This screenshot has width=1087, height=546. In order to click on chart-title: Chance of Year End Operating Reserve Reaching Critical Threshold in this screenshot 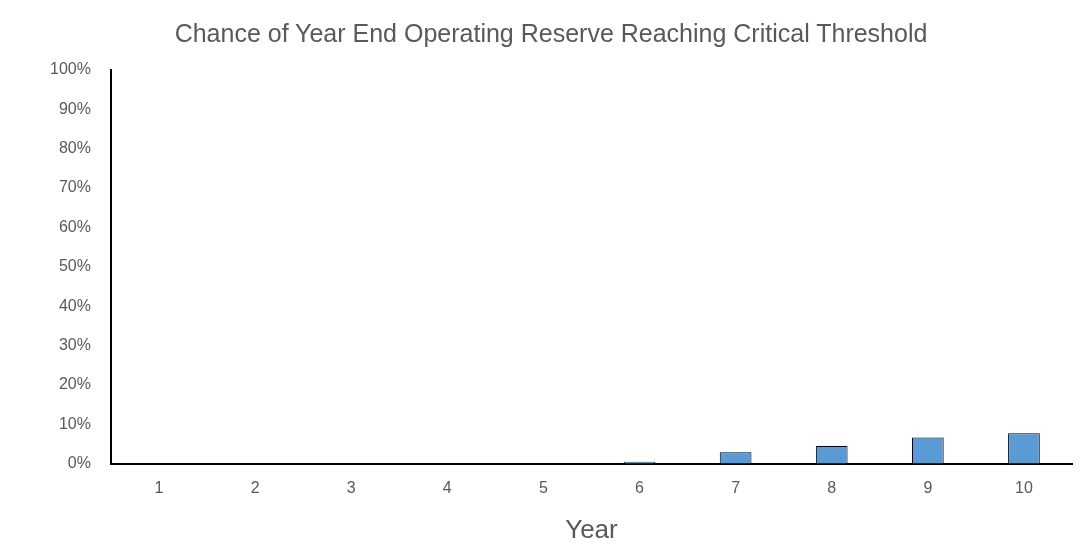, I will do `click(551, 32)`.